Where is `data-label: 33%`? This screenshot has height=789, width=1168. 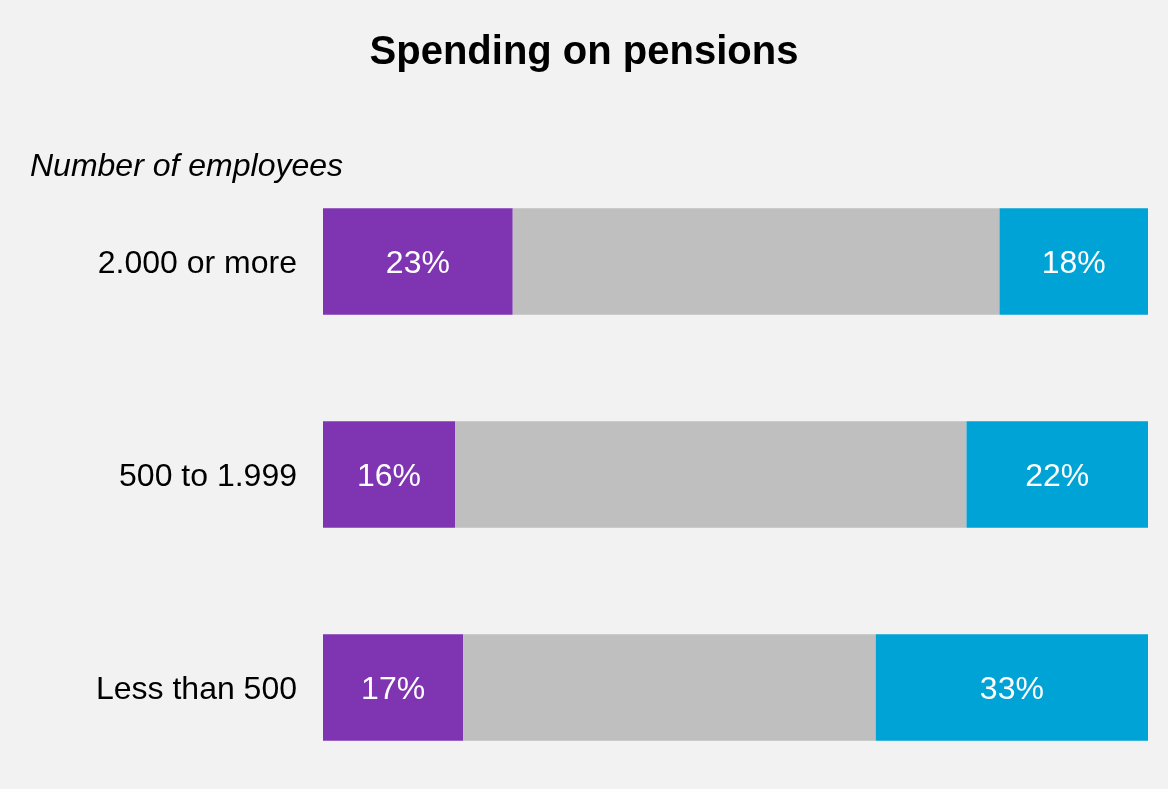
data-label: 33% is located at coordinates (1011, 687).